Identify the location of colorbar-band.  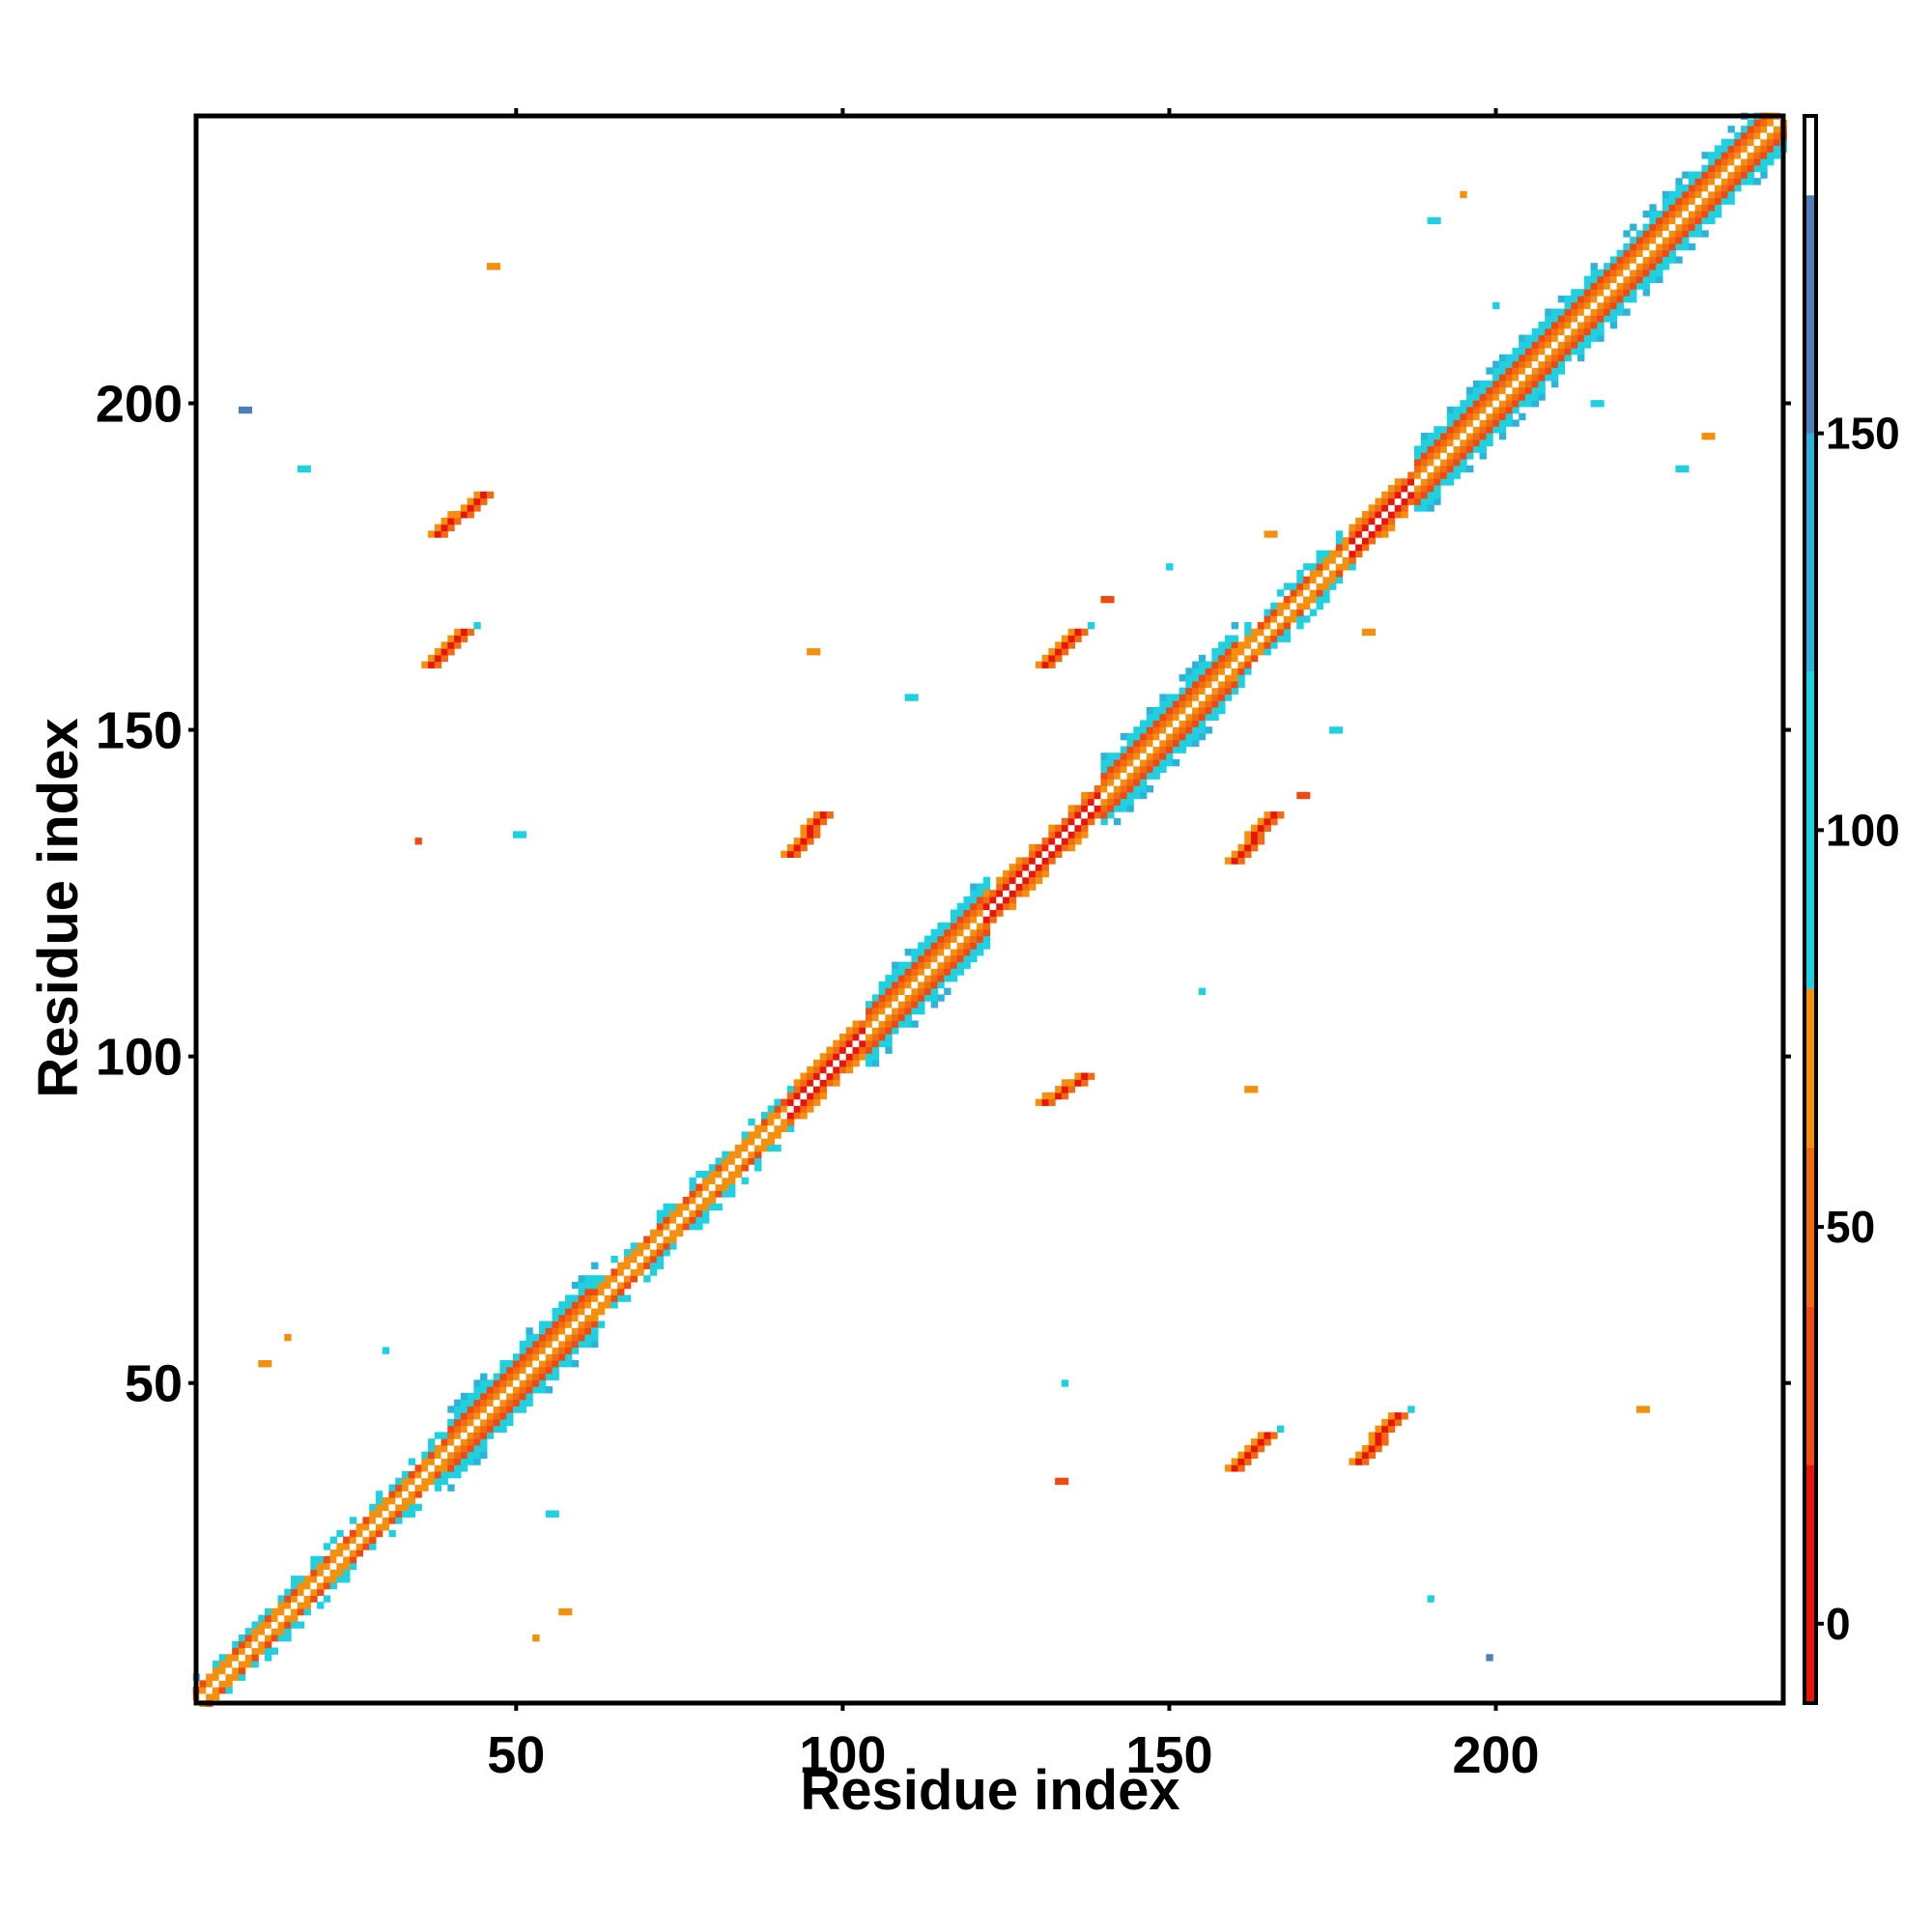
(1810, 1068).